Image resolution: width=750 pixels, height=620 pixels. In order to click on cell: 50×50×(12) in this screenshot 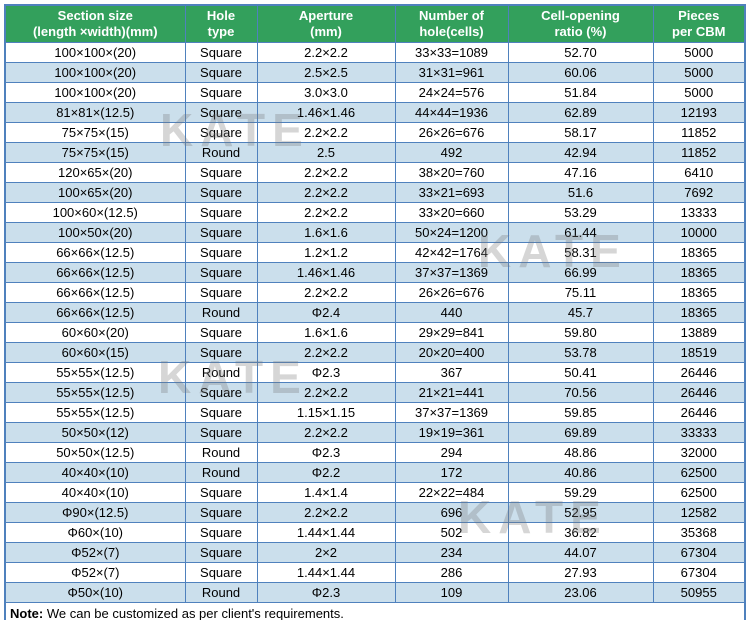, I will do `click(95, 432)`.